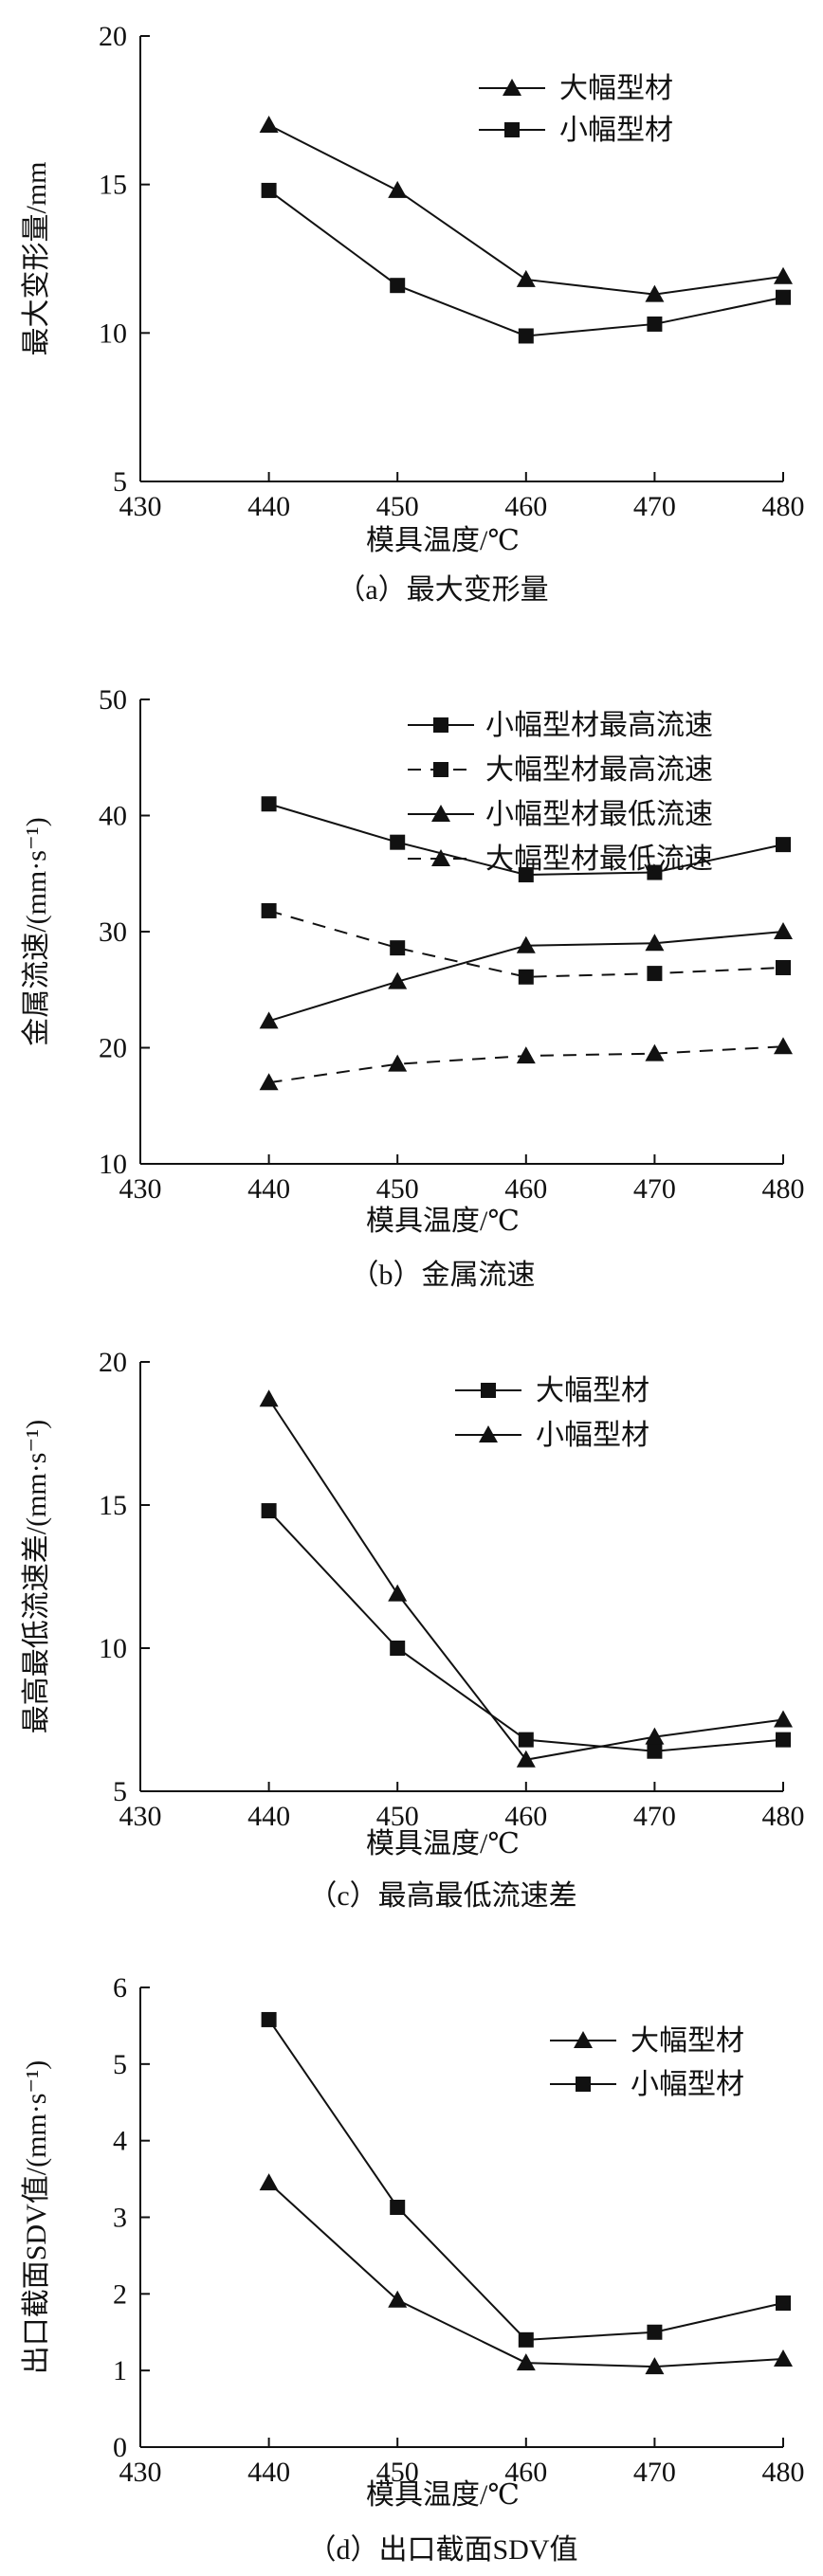 Image resolution: width=823 pixels, height=2576 pixels. What do you see at coordinates (113, 1048) in the screenshot?
I see `y-tick-label: 20` at bounding box center [113, 1048].